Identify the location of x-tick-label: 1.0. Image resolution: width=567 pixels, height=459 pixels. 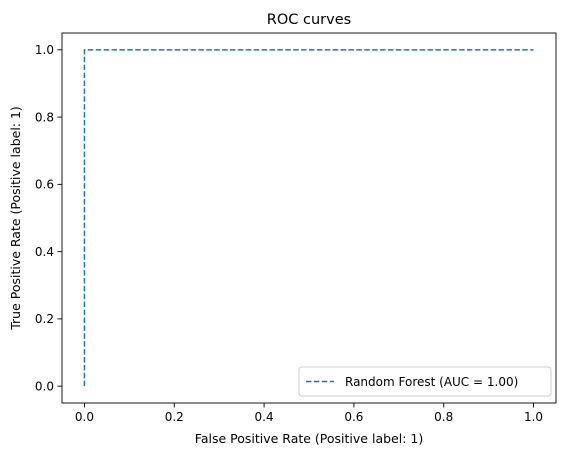
(533, 417).